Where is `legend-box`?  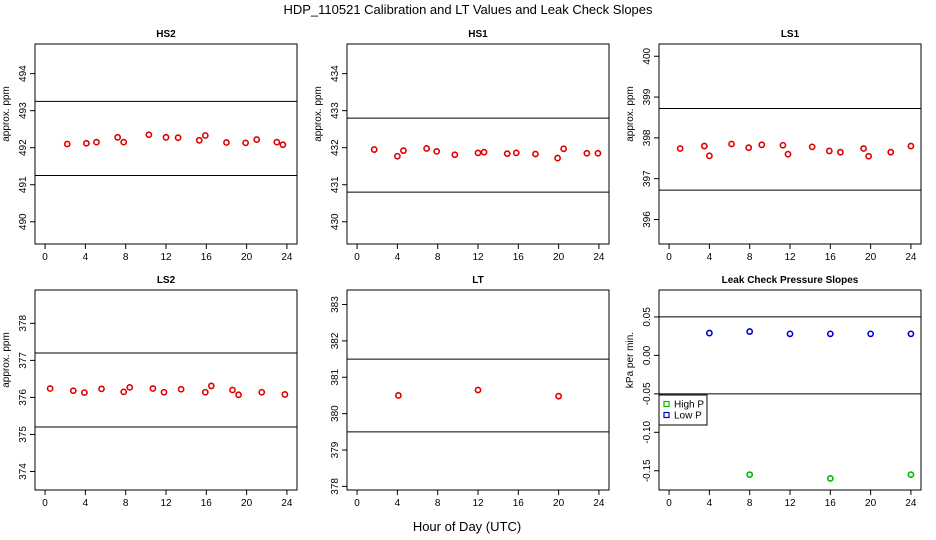 legend-box is located at coordinates (683, 410).